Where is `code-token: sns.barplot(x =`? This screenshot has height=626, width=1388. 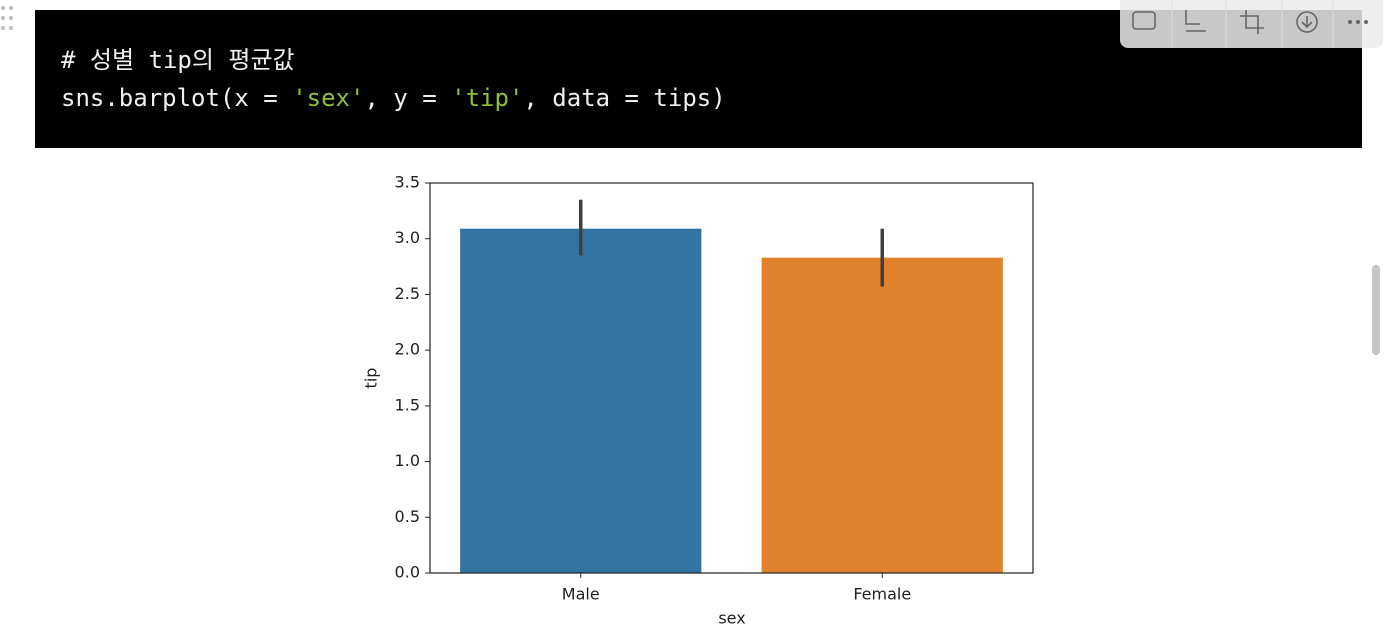
code-token: sns.barplot(x = is located at coordinates (177, 98).